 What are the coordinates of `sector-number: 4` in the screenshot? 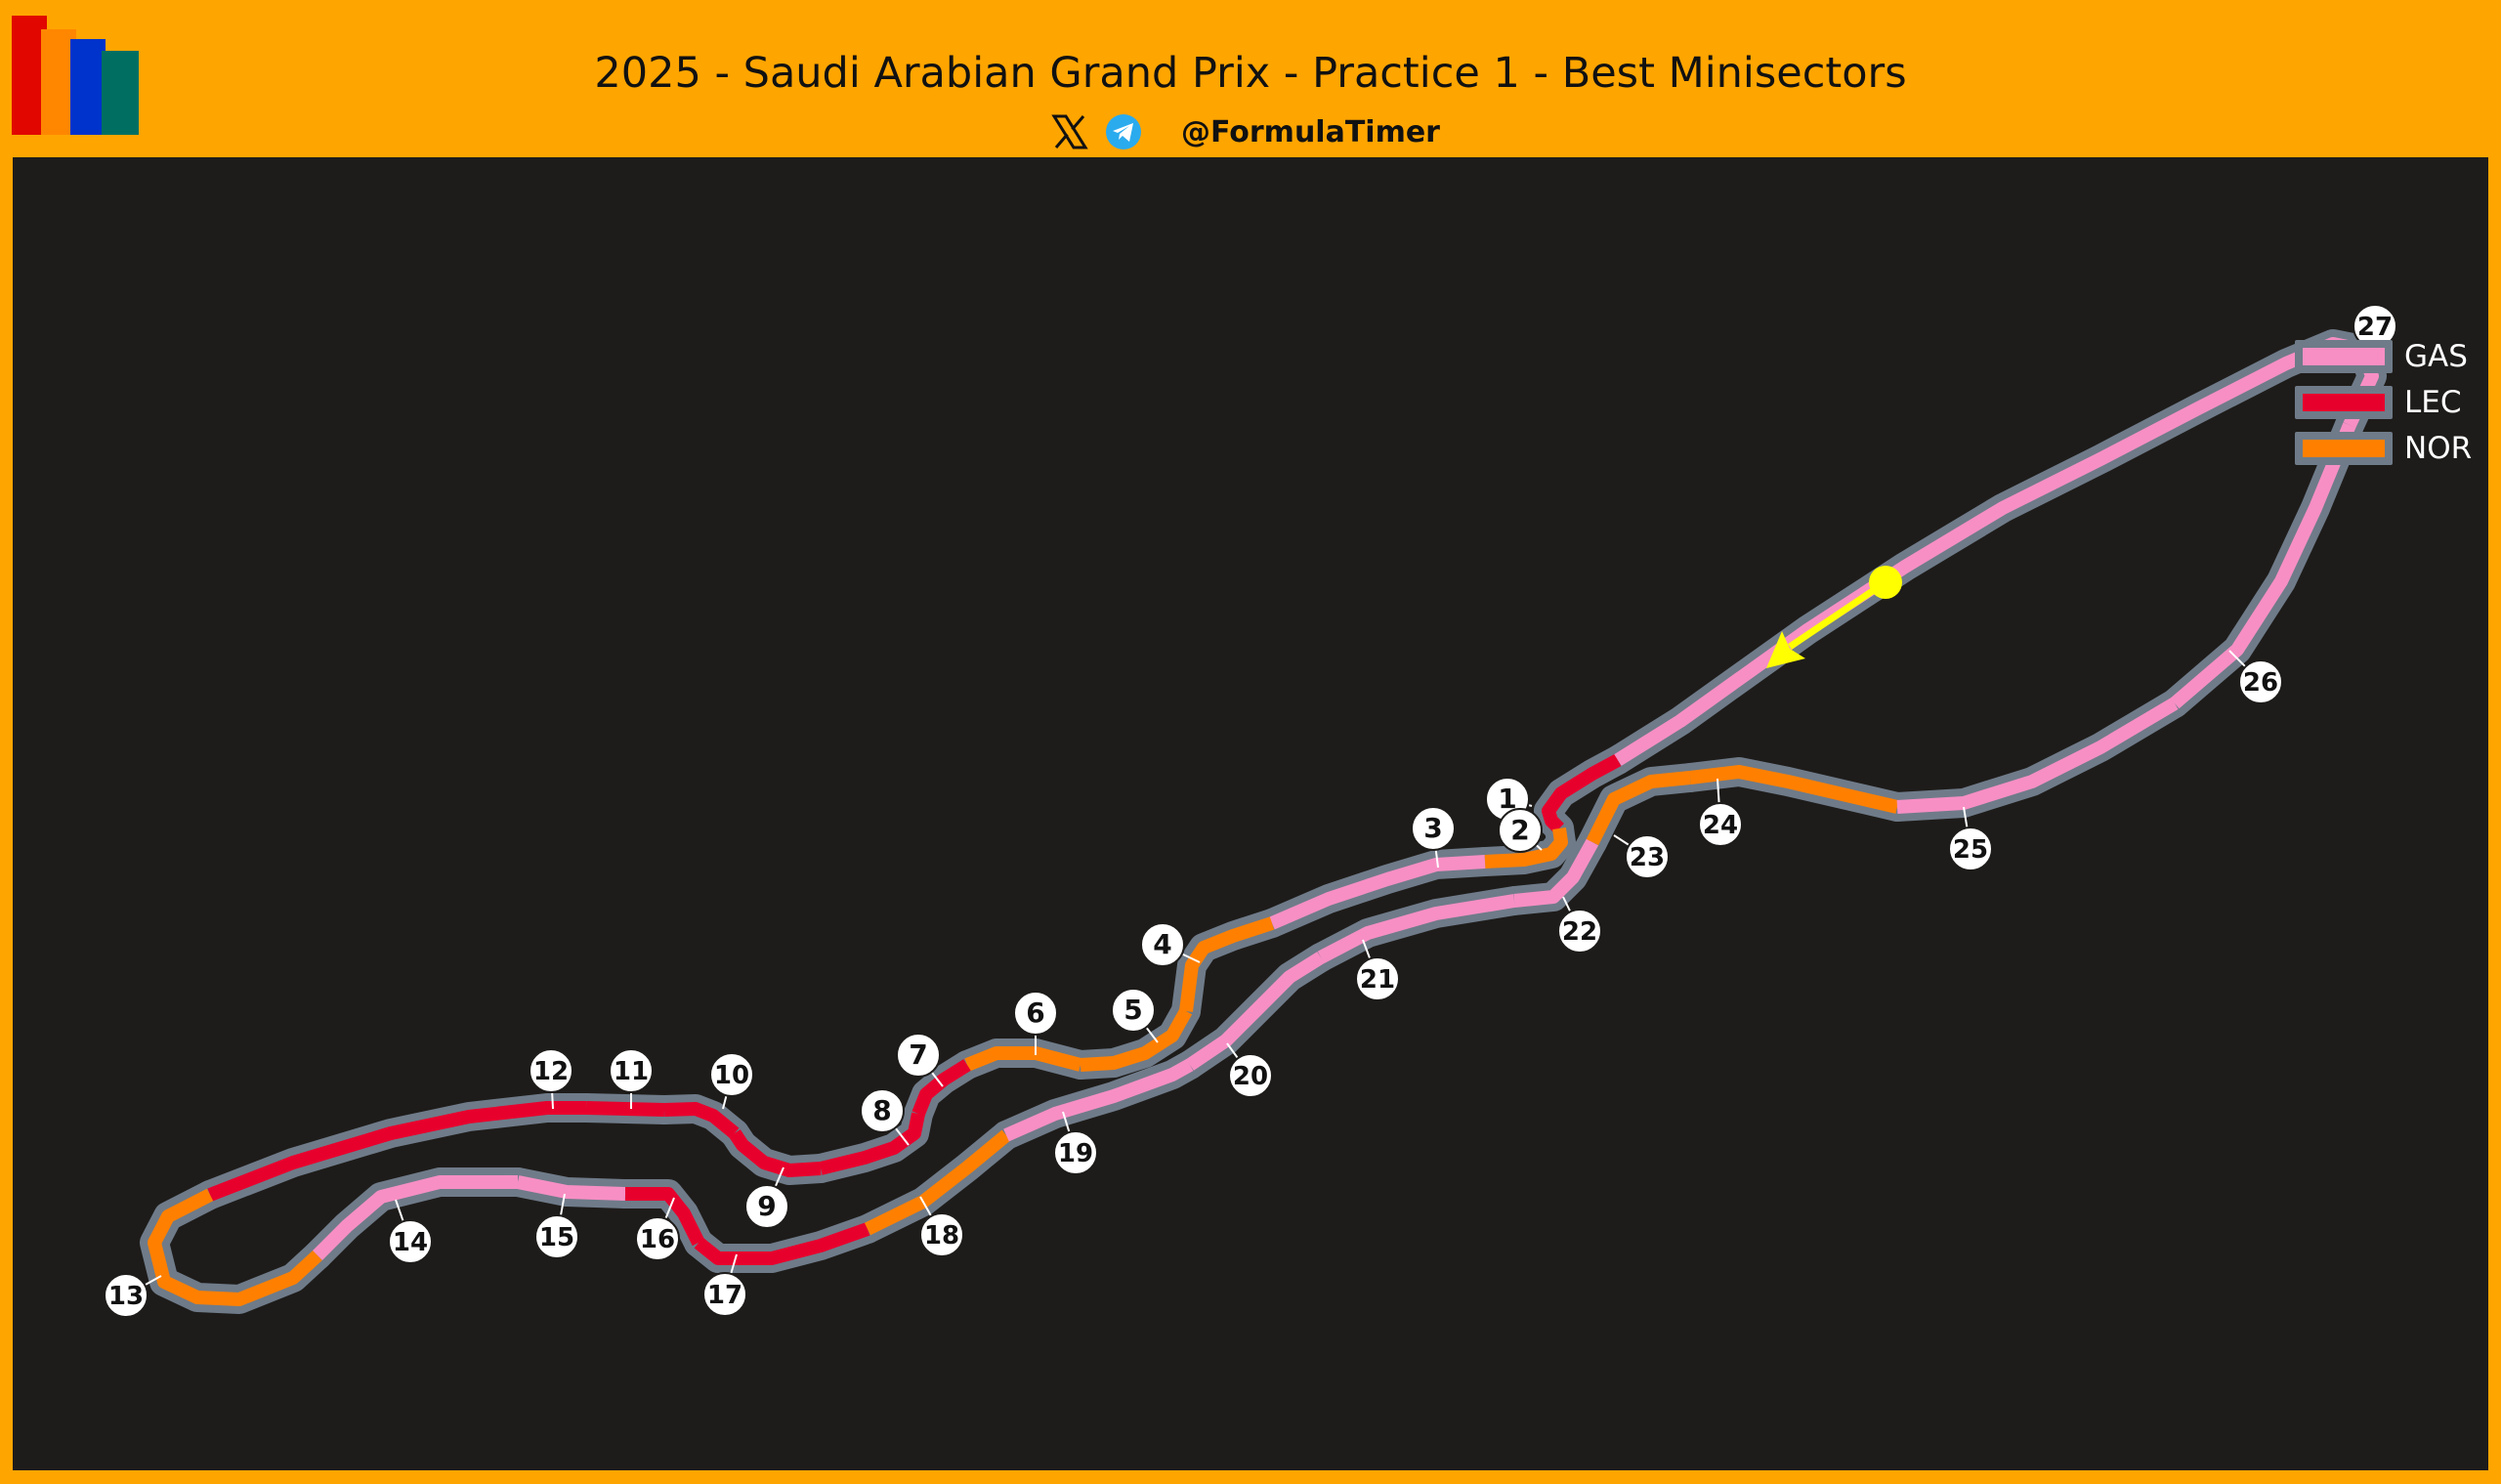 It's located at (1162, 944).